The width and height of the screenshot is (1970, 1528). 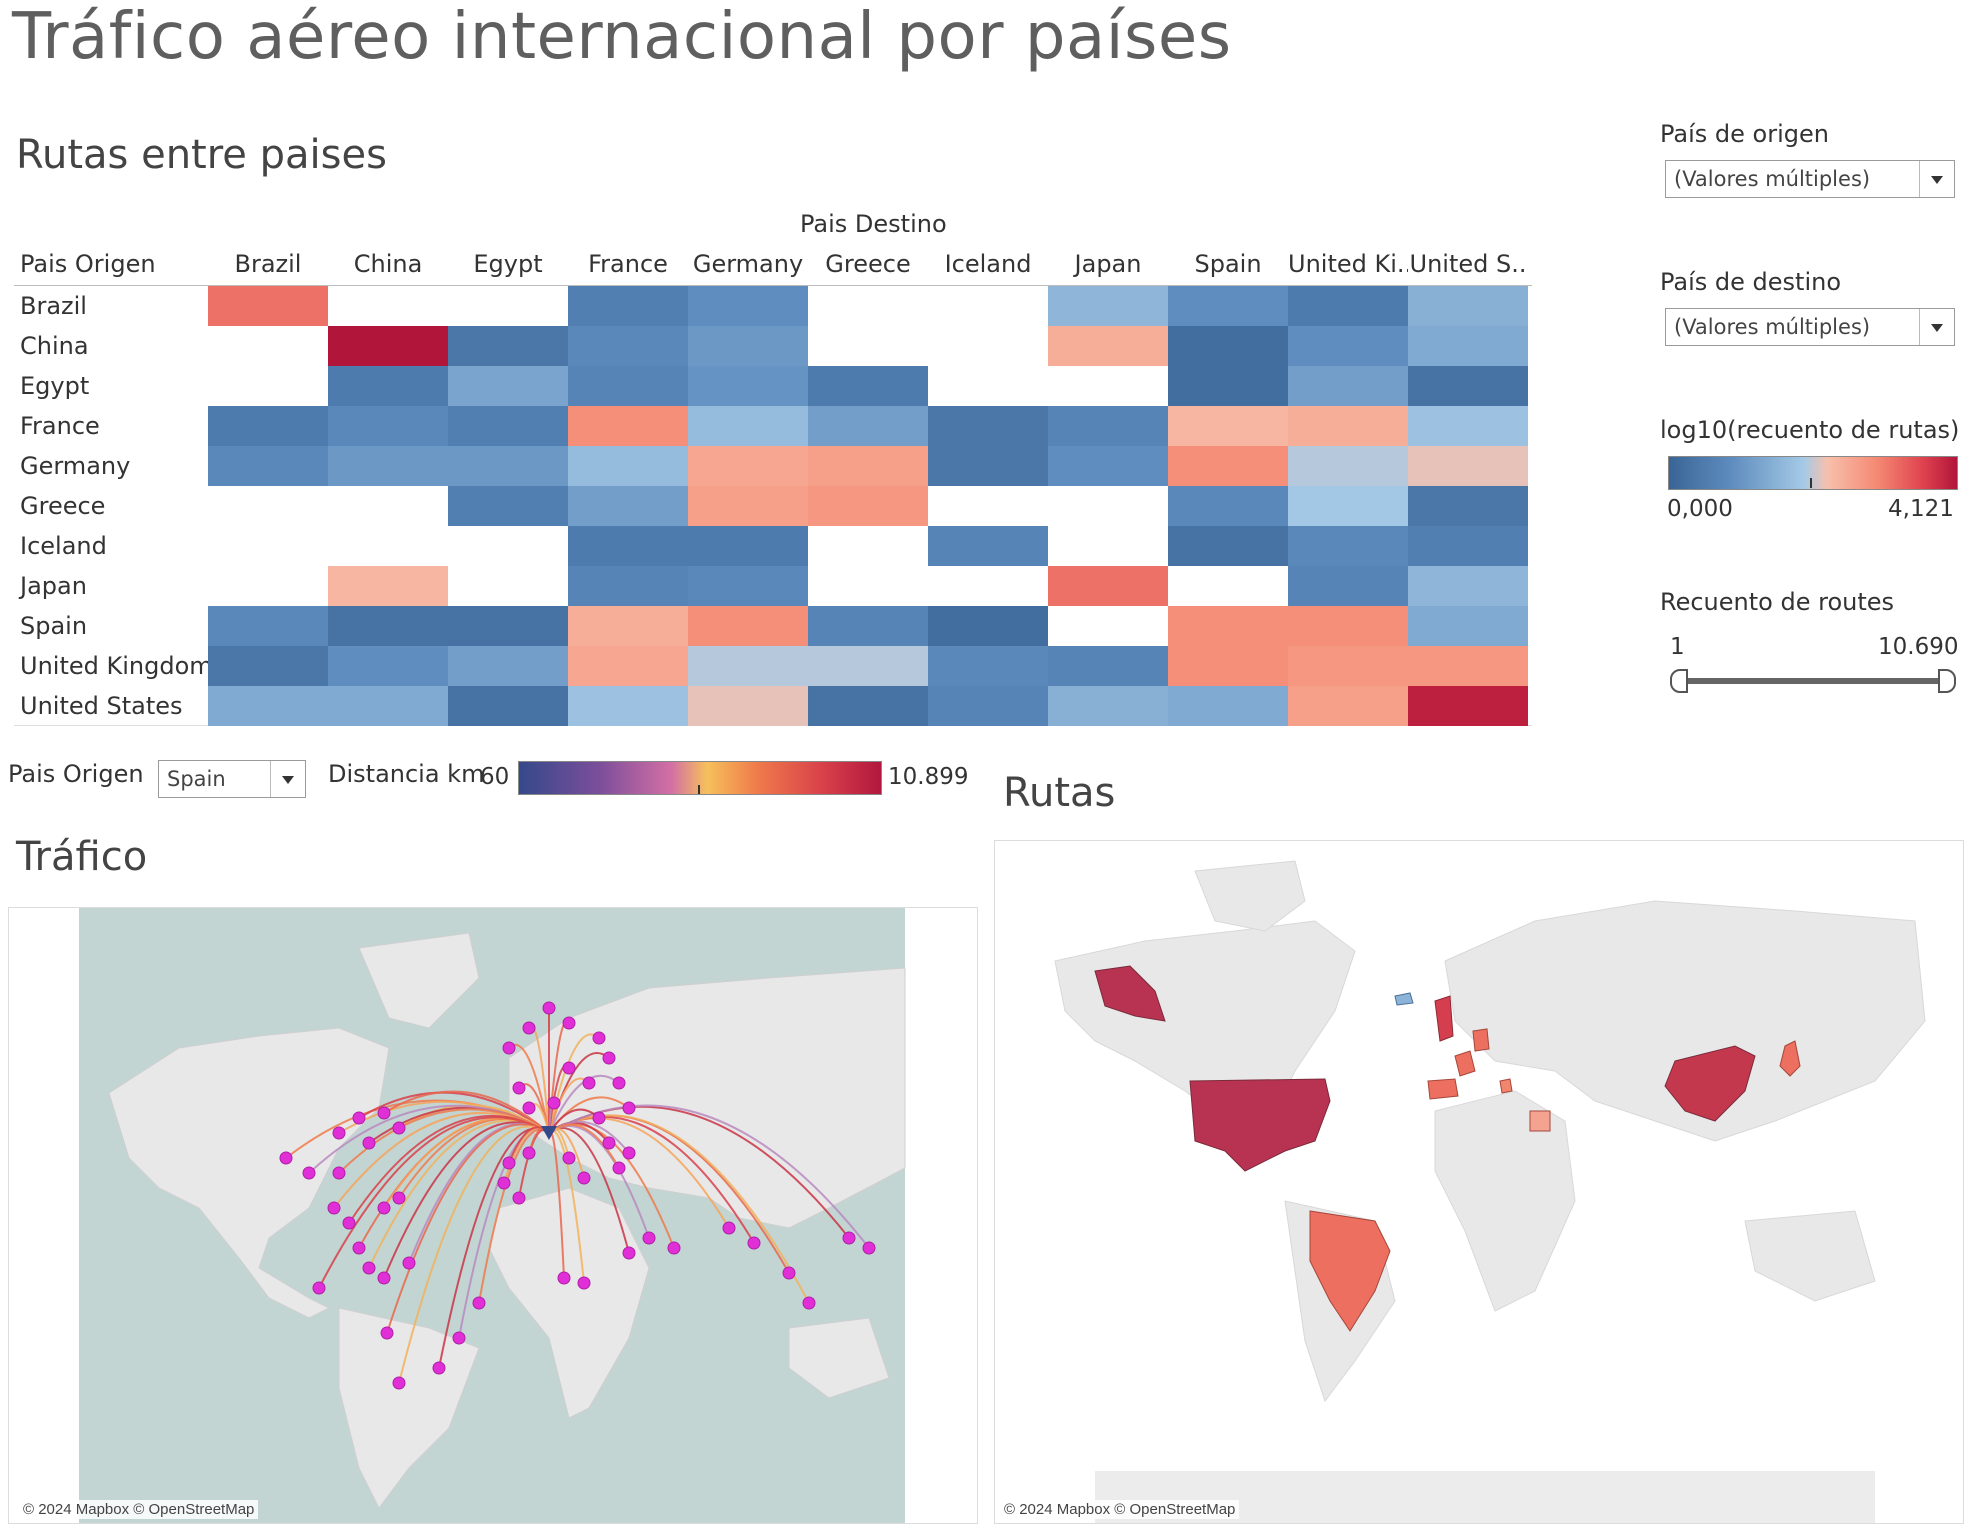 What do you see at coordinates (1404, 999) in the screenshot?
I see `iceland-shape` at bounding box center [1404, 999].